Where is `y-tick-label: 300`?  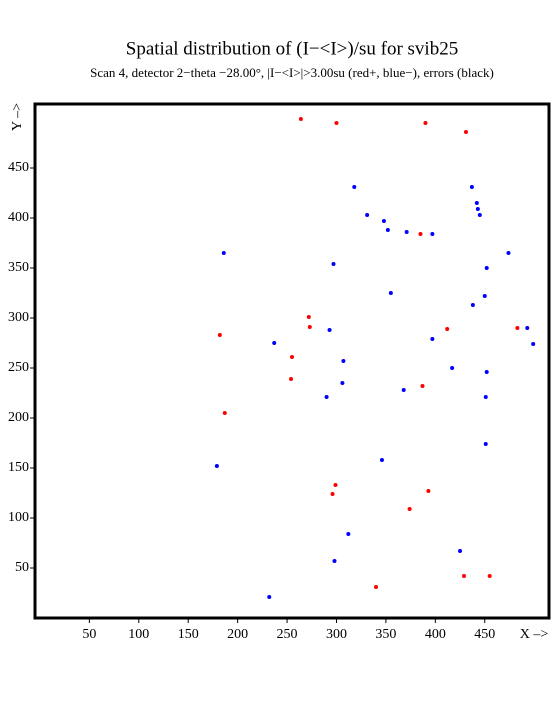
y-tick-label: 300 is located at coordinates (18, 317).